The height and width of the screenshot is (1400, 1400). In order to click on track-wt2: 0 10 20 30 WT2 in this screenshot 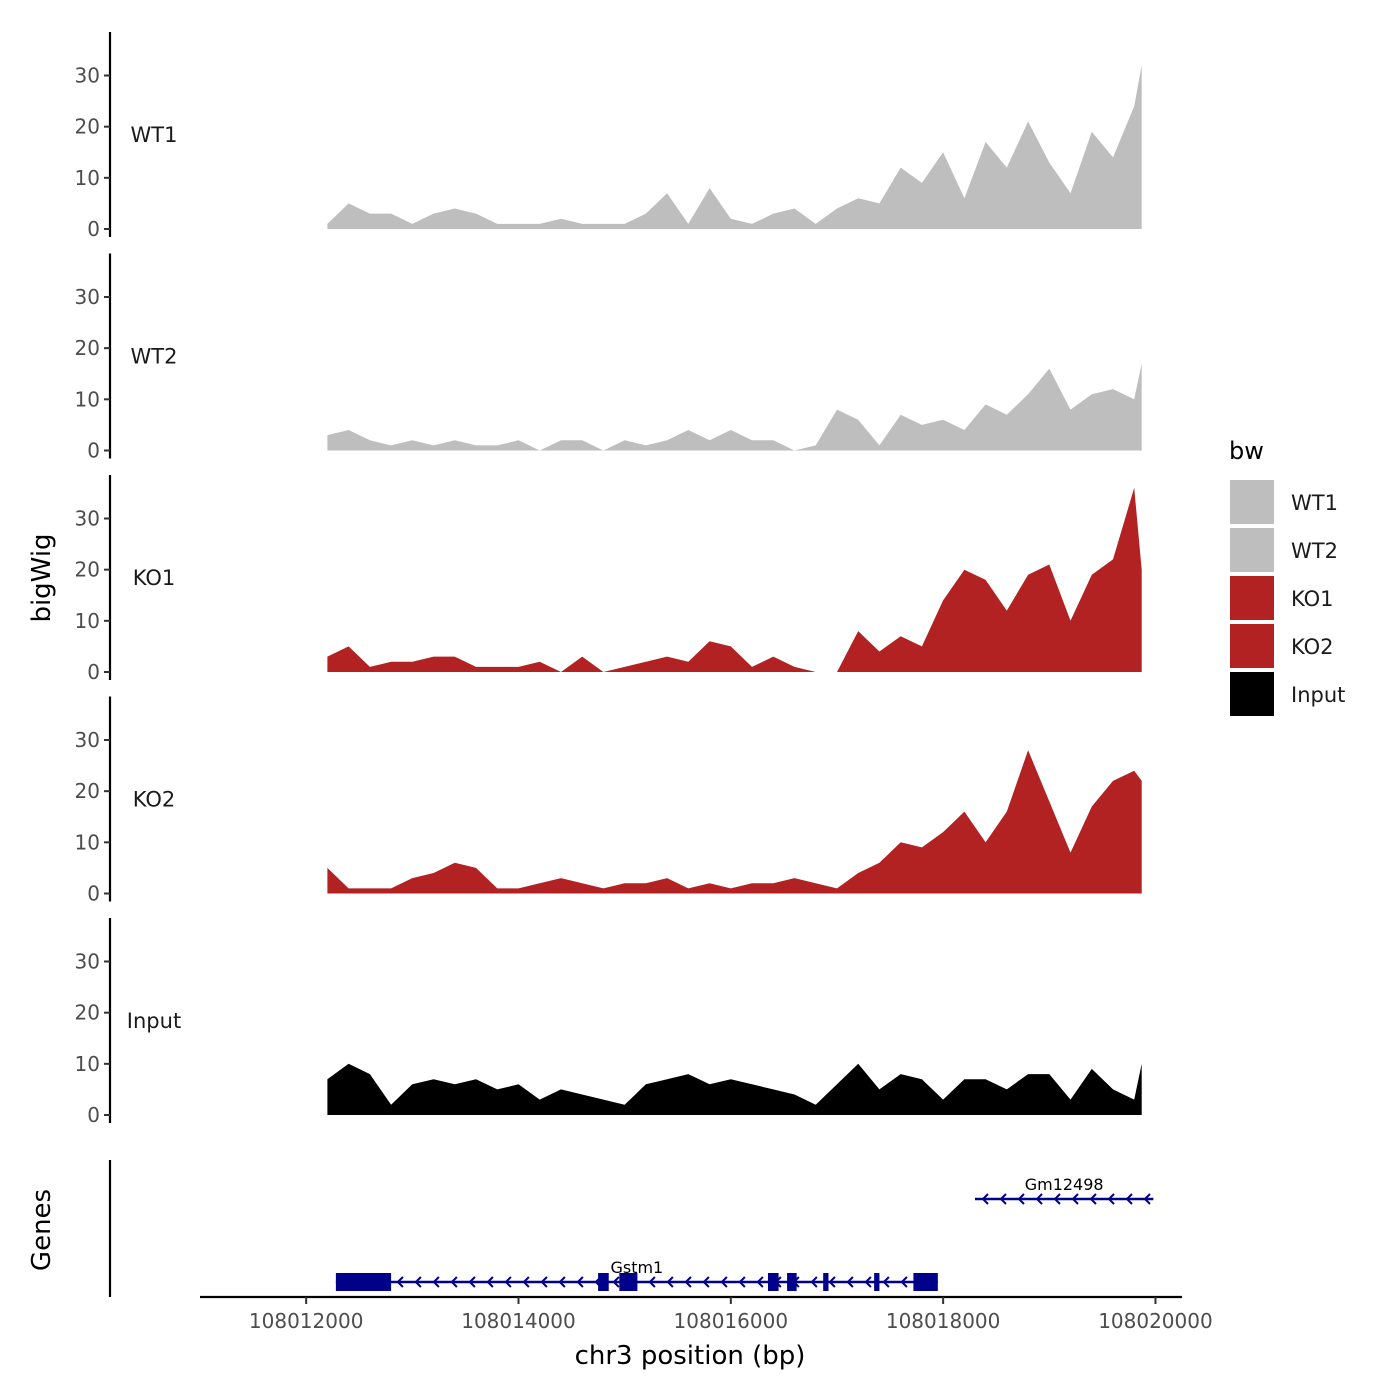, I will do `click(608, 358)`.